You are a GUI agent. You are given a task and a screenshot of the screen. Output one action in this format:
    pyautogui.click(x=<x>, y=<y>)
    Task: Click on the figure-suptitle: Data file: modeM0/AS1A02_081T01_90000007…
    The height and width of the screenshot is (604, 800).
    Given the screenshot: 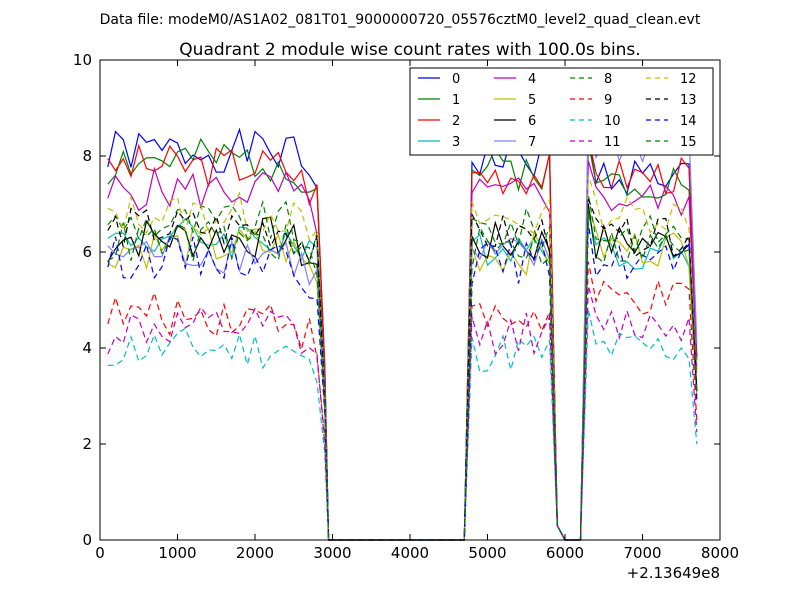 What is the action you would take?
    pyautogui.click(x=400, y=20)
    